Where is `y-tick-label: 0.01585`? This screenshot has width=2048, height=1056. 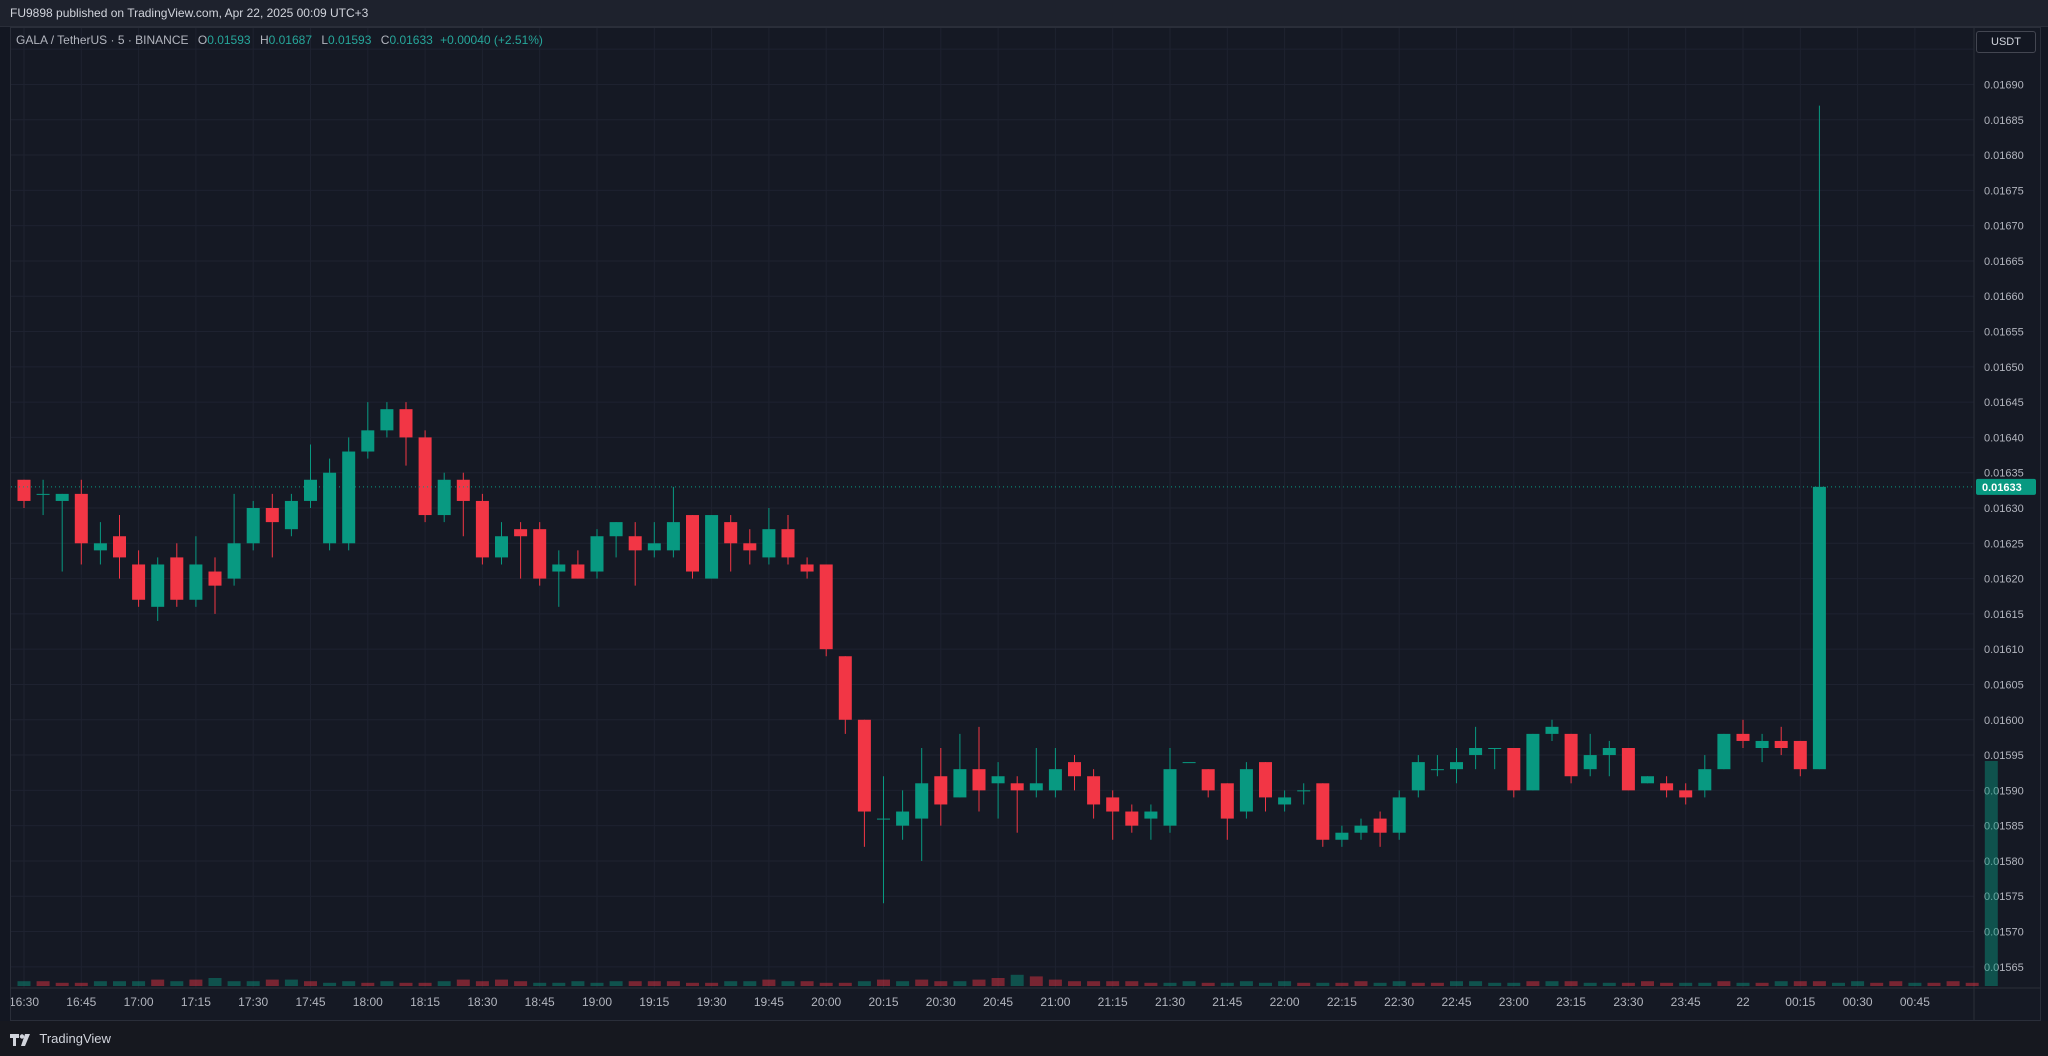
y-tick-label: 0.01585 is located at coordinates (2004, 827).